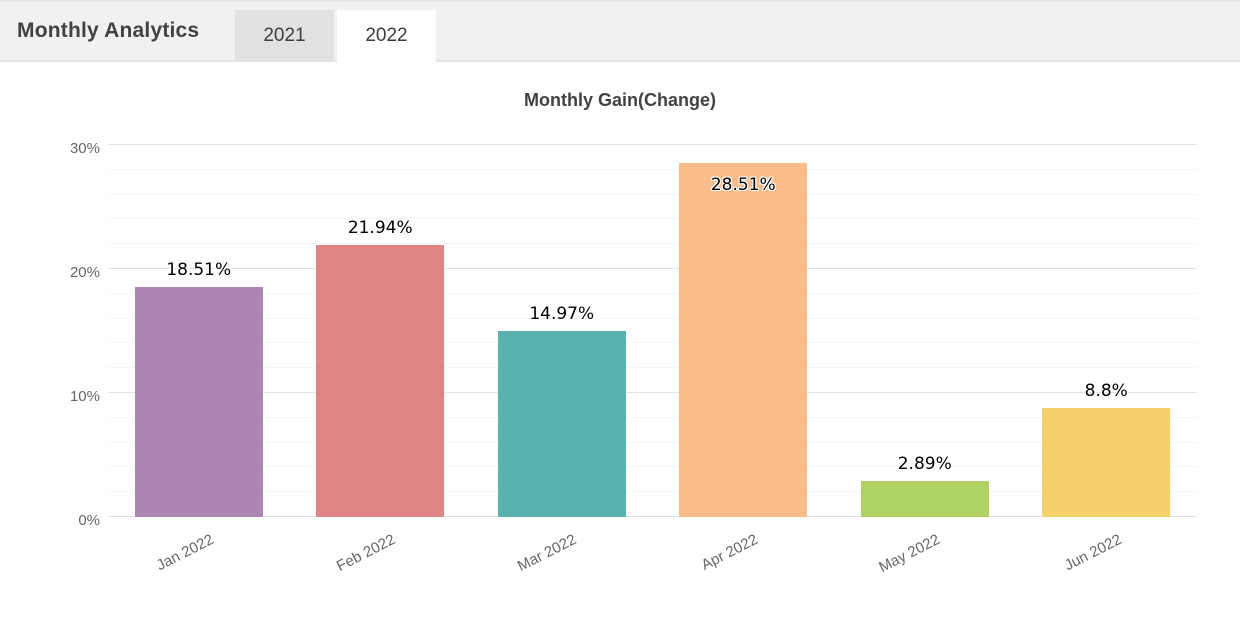  I want to click on tab-2022: 2022, so click(386, 36).